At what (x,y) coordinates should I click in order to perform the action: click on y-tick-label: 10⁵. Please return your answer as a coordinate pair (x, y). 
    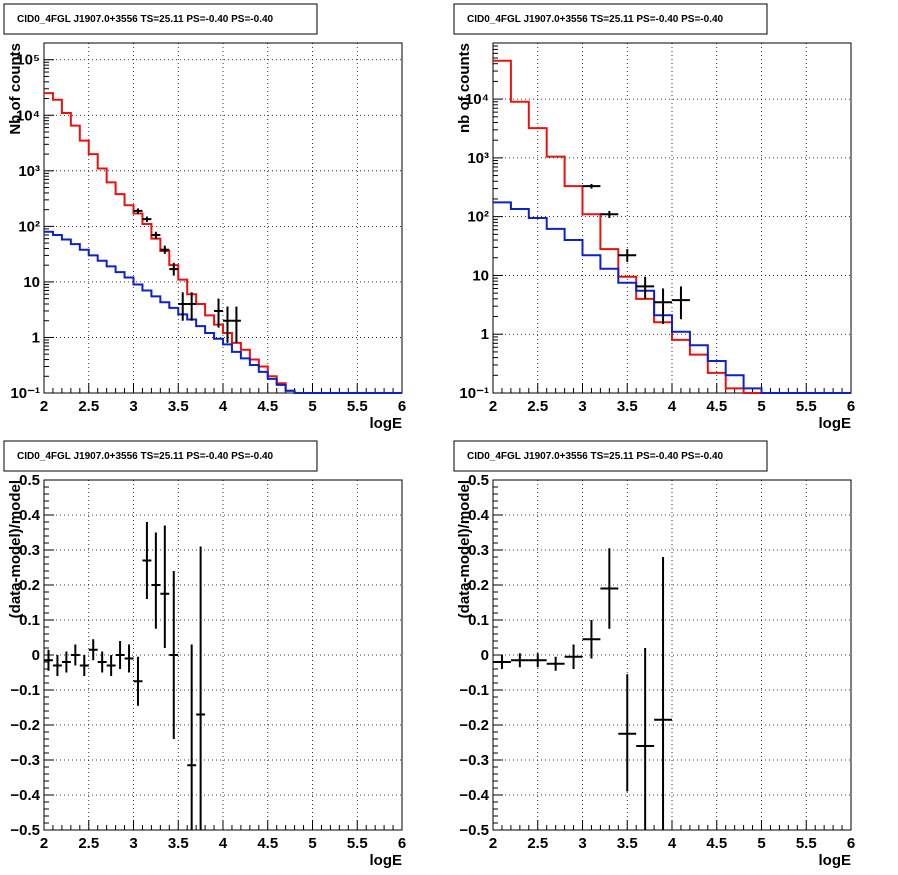
    Looking at the image, I should click on (28, 60).